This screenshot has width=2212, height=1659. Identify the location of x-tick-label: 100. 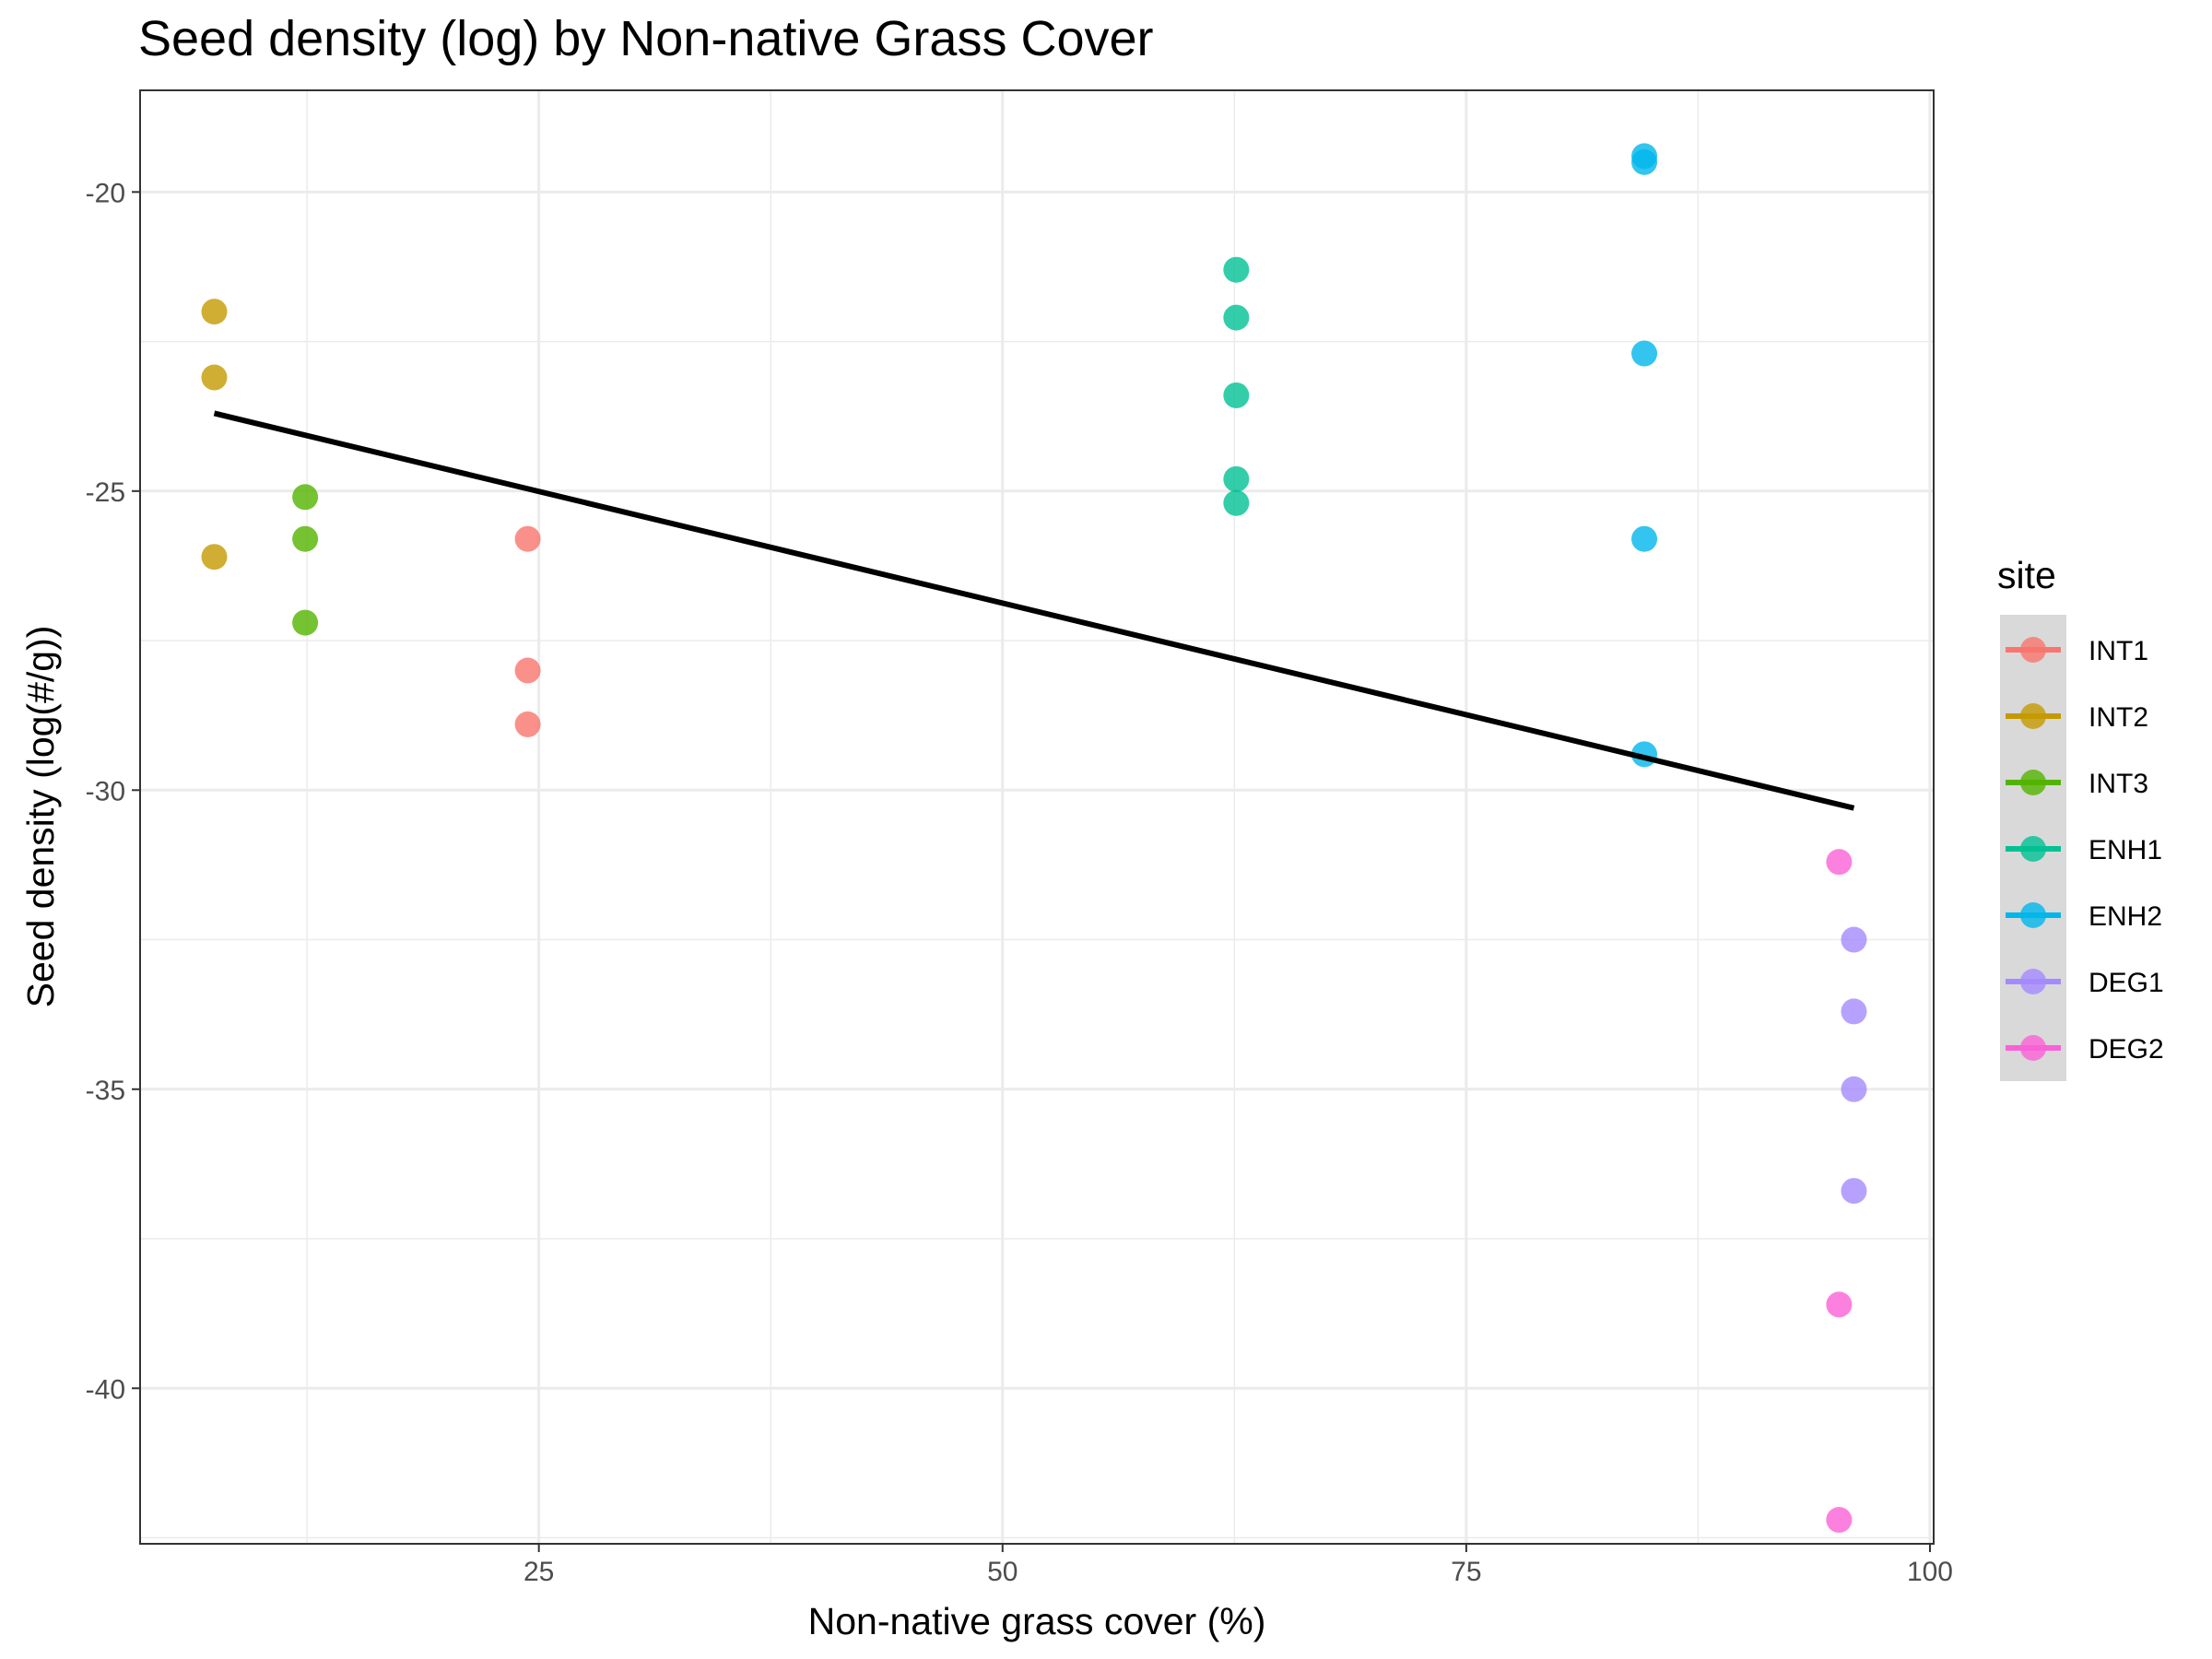
(1930, 1572).